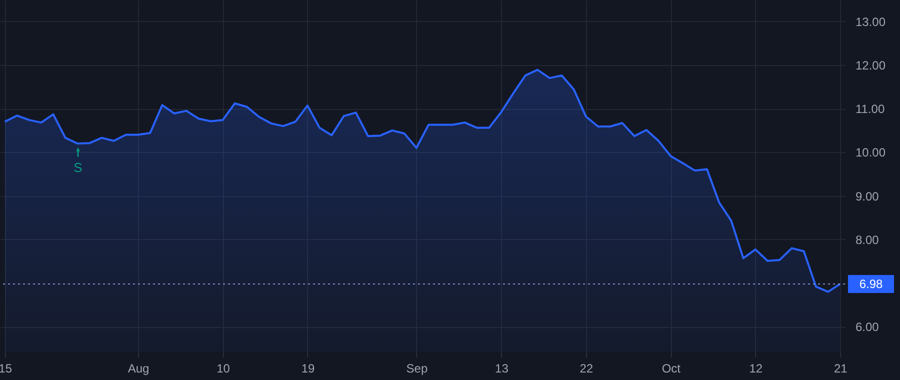 The image size is (900, 380). I want to click on x-tick-label: 21, so click(841, 369).